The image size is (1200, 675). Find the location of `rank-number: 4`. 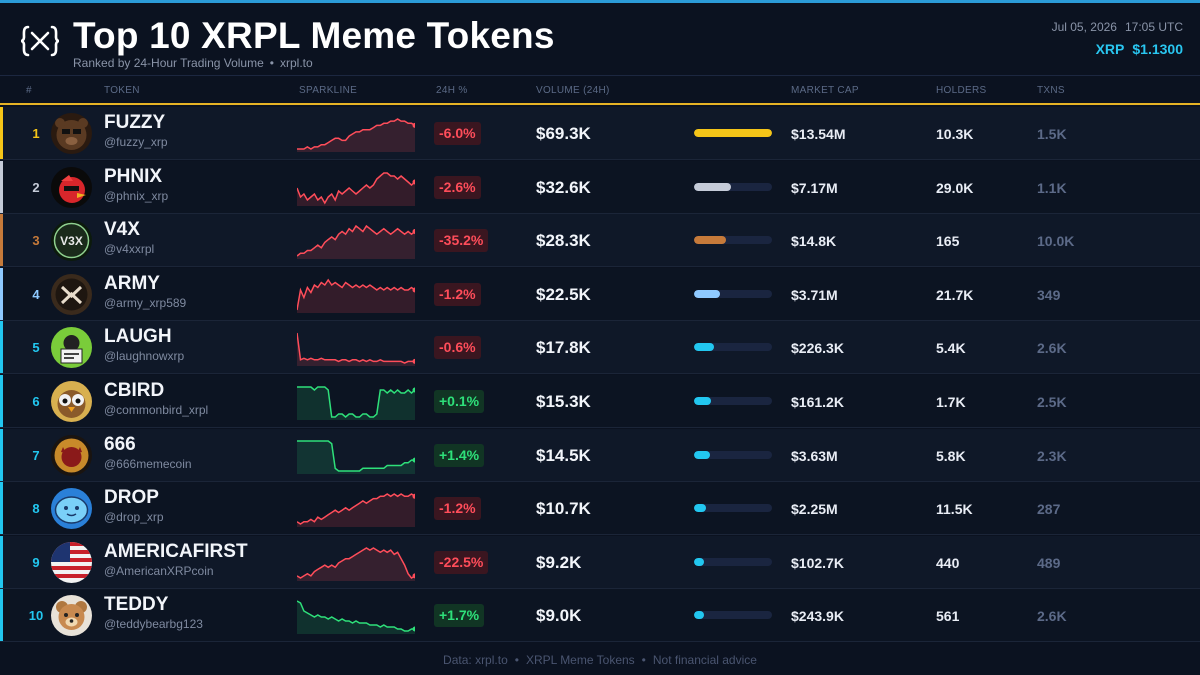

rank-number: 4 is located at coordinates (36, 294).